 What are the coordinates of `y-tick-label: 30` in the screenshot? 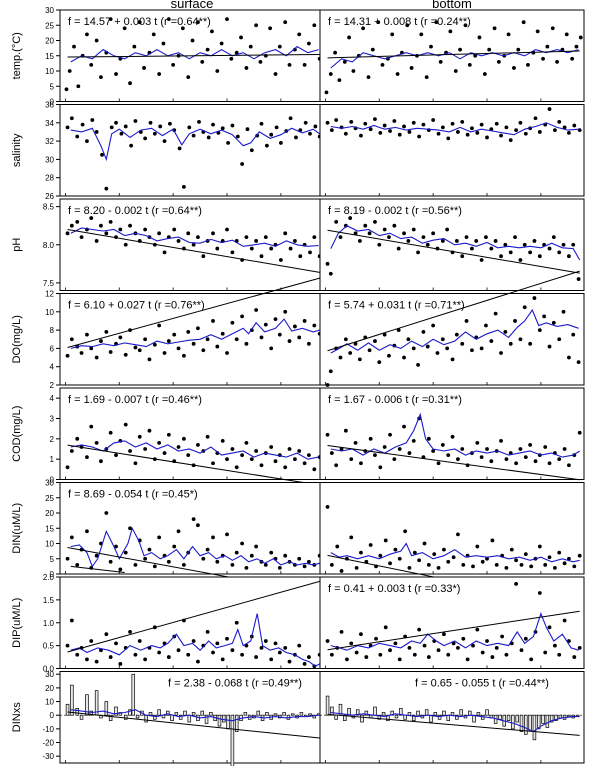 It's located at (49, 674).